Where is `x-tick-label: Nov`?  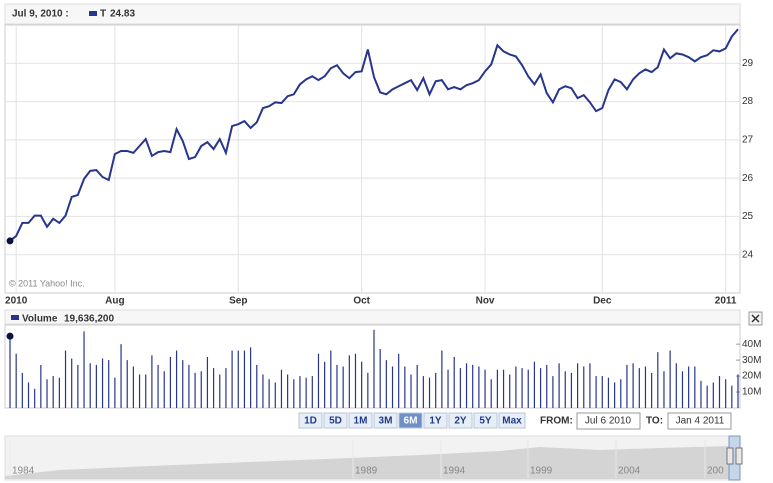 x-tick-label: Nov is located at coordinates (485, 301).